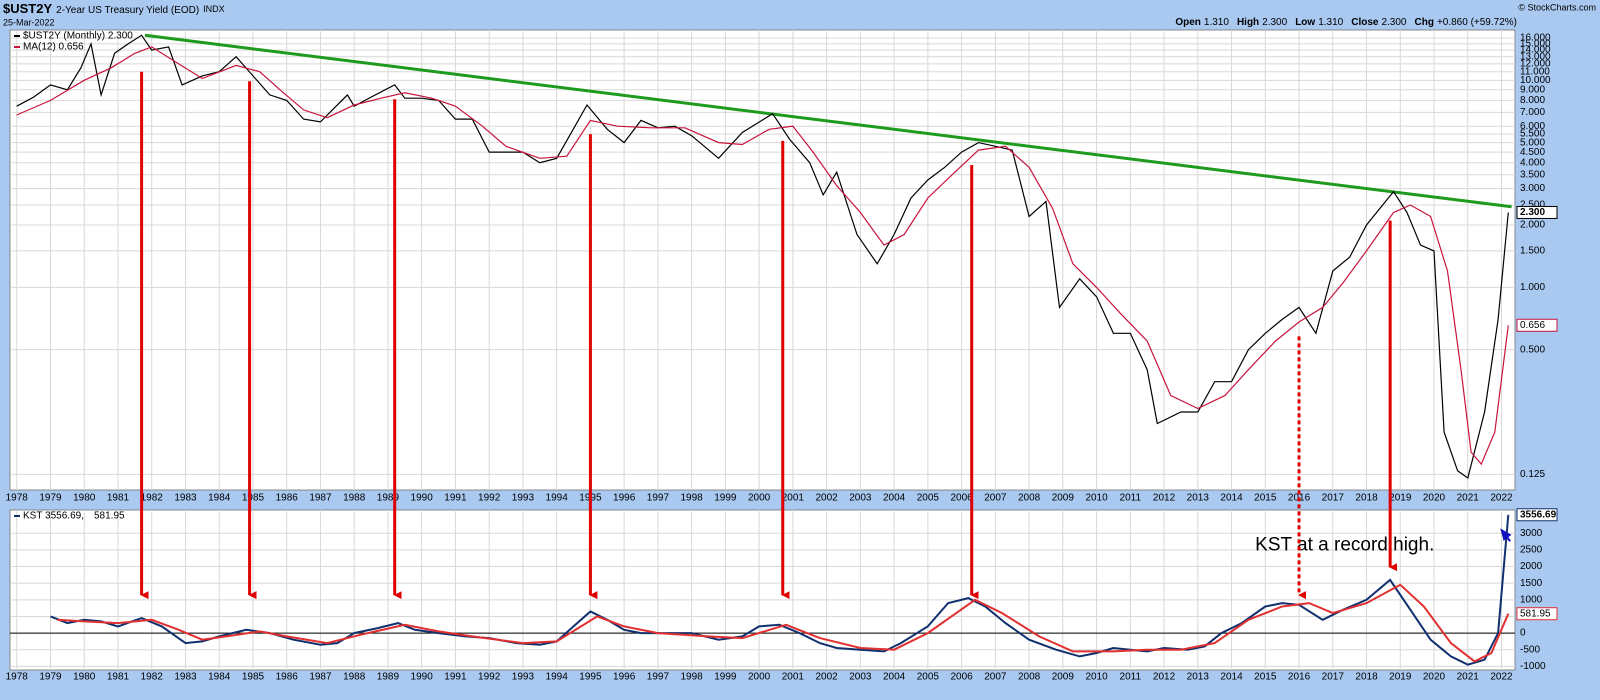 Image resolution: width=1600 pixels, height=700 pixels. What do you see at coordinates (1532, 188) in the screenshot?
I see `y-tick-label: 3.000` at bounding box center [1532, 188].